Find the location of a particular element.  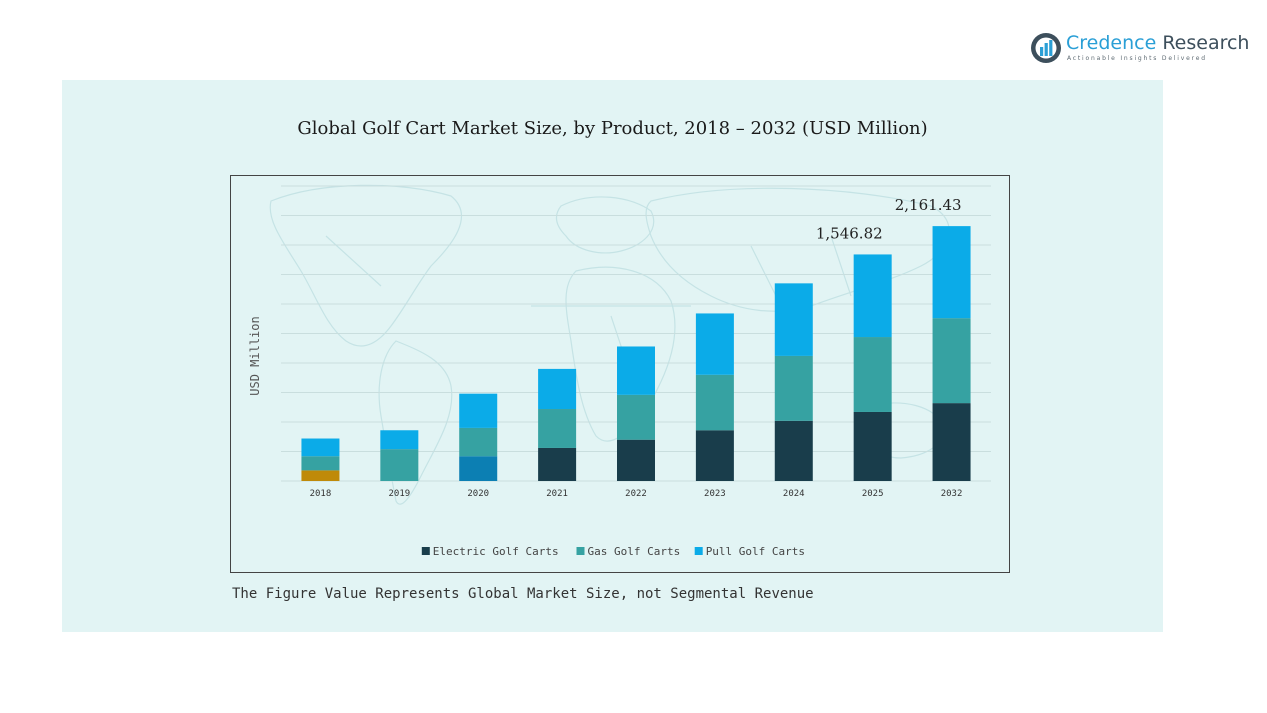

x-tick-label: 2024 is located at coordinates (794, 494).